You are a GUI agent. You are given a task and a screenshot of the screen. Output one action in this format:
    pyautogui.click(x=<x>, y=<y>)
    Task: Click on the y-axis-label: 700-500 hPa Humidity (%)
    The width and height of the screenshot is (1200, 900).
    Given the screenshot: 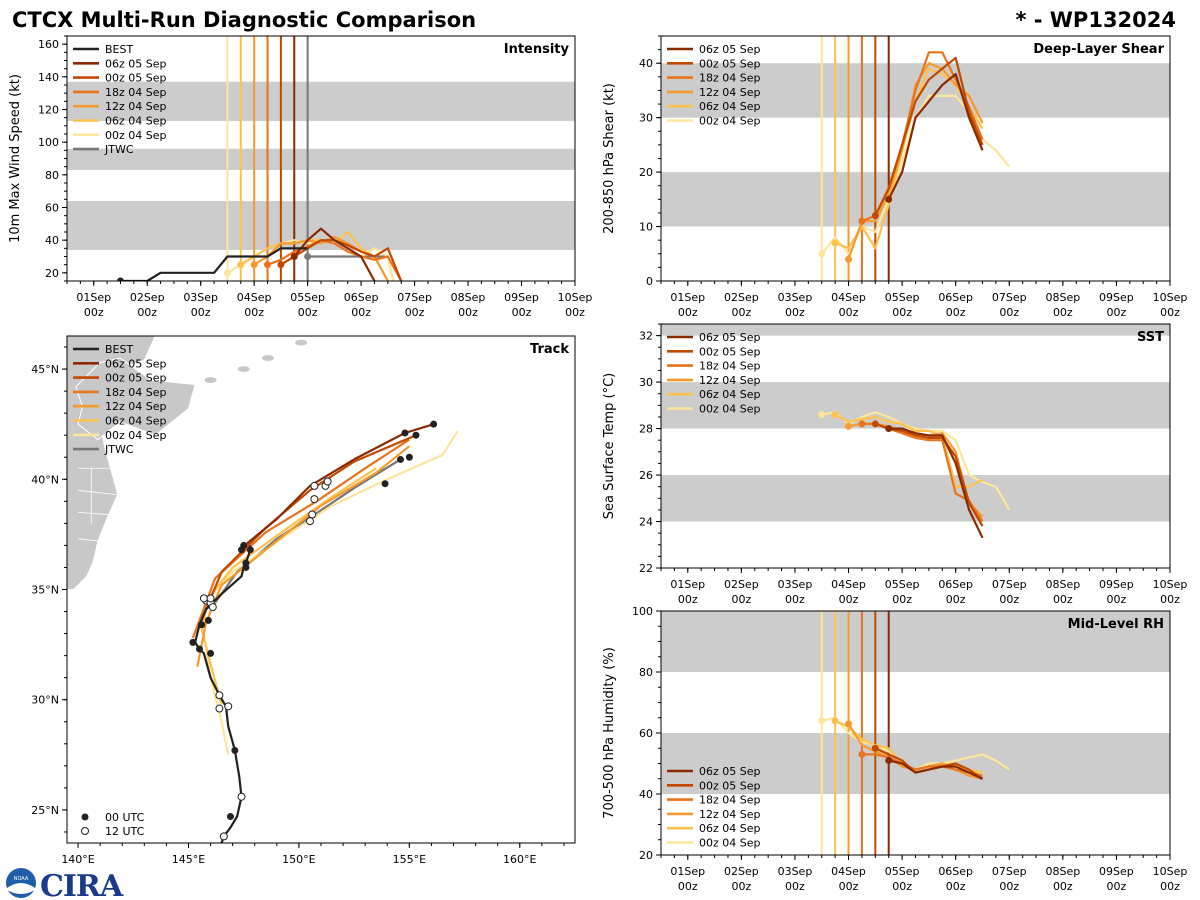 What is the action you would take?
    pyautogui.click(x=609, y=733)
    